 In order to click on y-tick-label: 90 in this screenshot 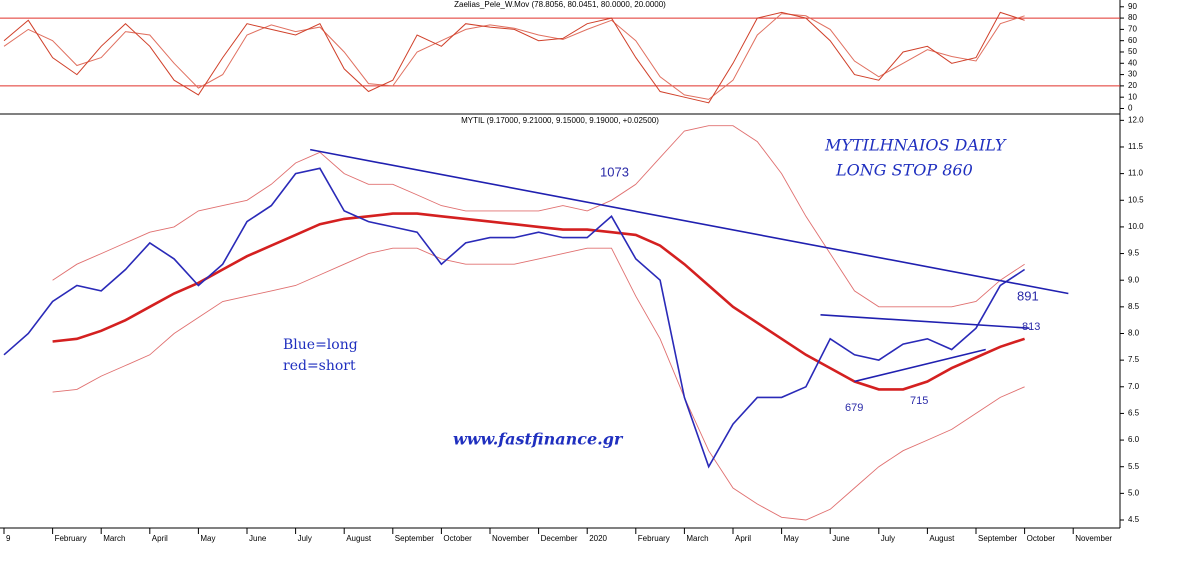, I will do `click(1132, 6)`.